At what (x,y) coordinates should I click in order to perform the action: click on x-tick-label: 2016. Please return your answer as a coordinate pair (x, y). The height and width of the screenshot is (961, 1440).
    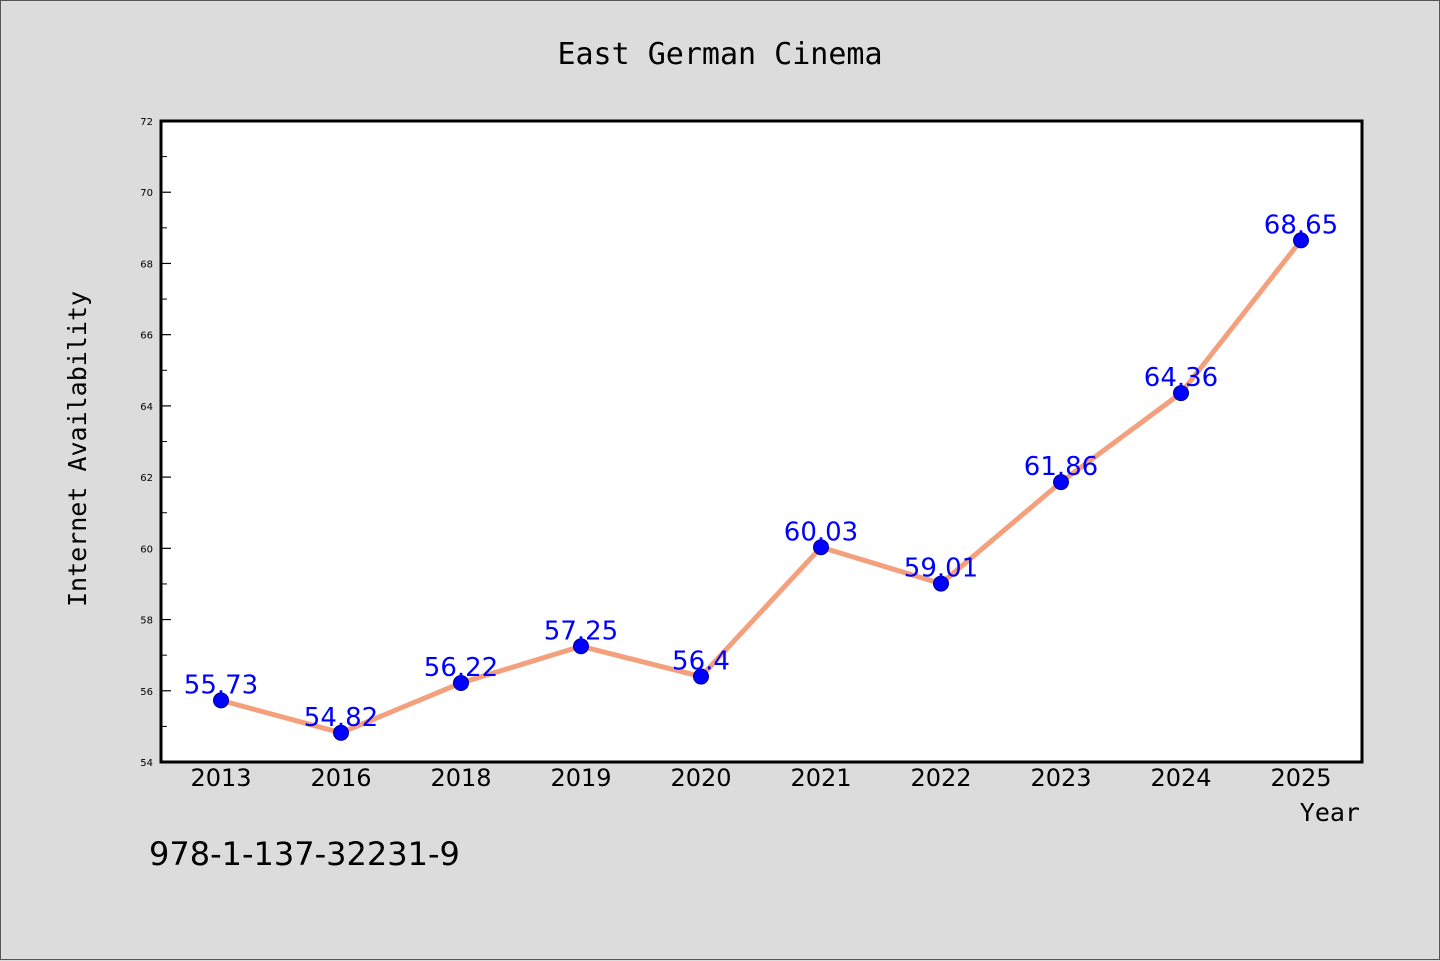
    Looking at the image, I should click on (340, 778).